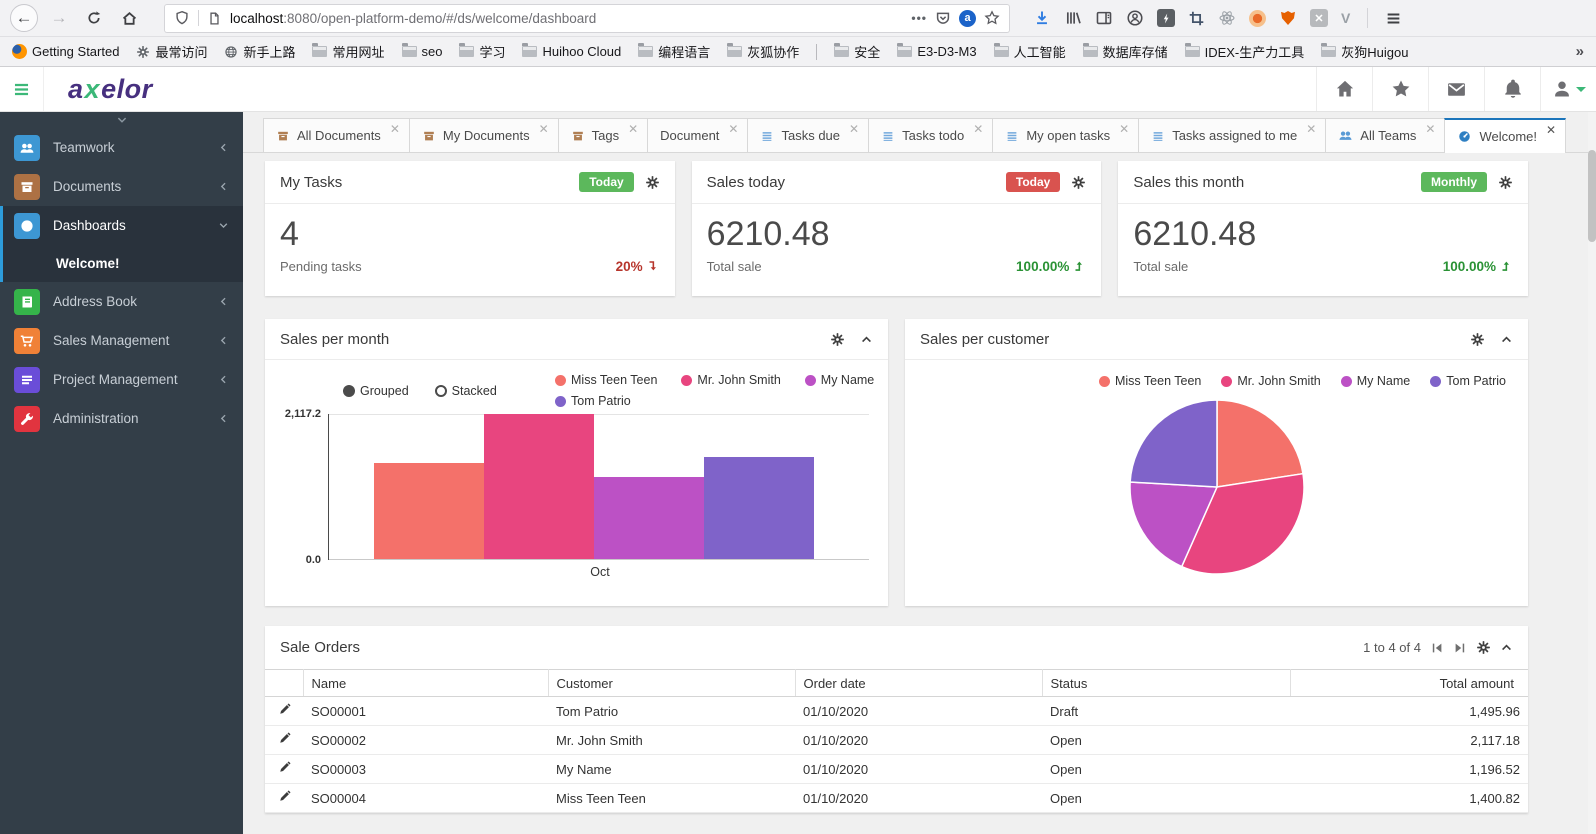 Image resolution: width=1596 pixels, height=834 pixels. I want to click on bookmark-folder: 常用网址, so click(348, 51).